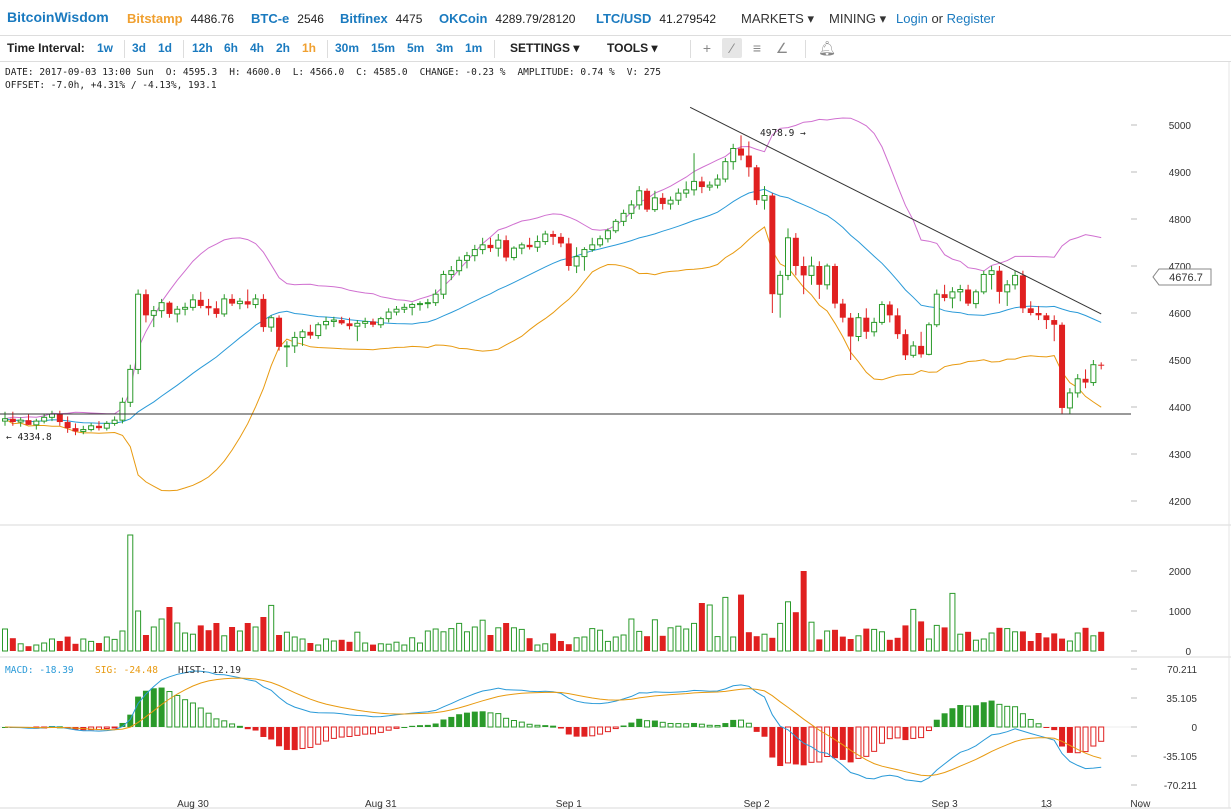 This screenshot has height=812, width=1231. Describe the element at coordinates (231, 48) in the screenshot. I see `interval-6h: 6h` at that location.